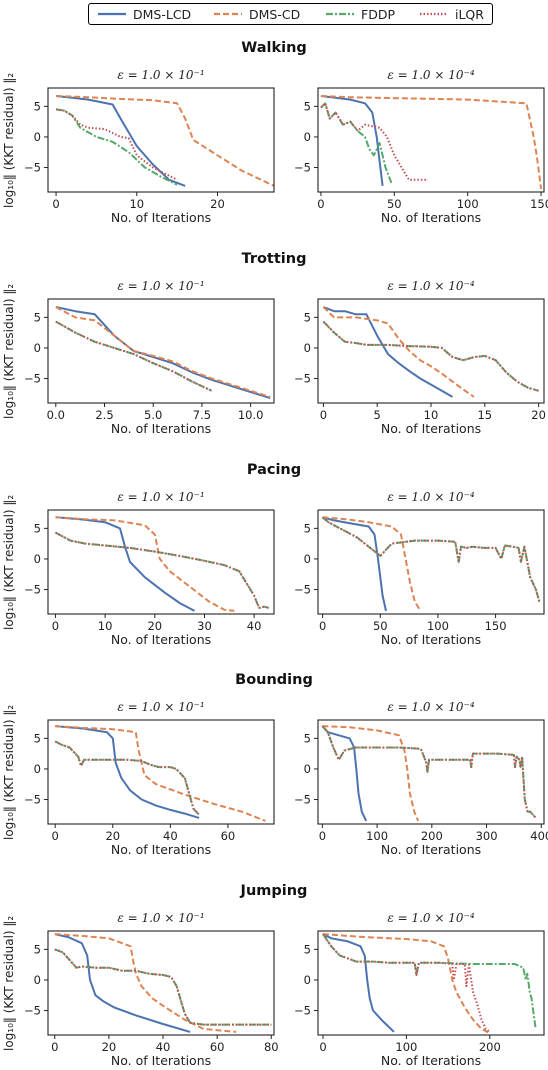 The image size is (548, 1070). Describe the element at coordinates (112, 14) in the screenshot. I see `legend-swatch-dms-lcd` at that location.